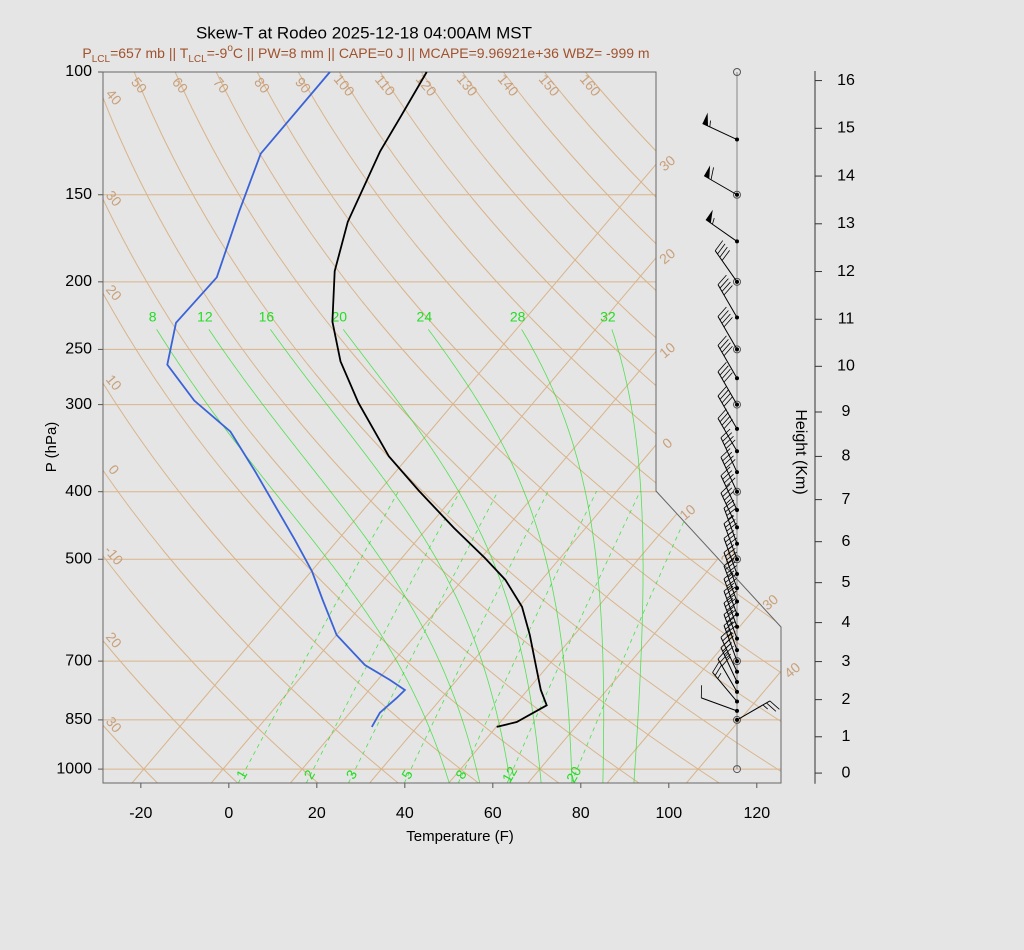 This screenshot has width=1024, height=950. I want to click on y-tick-label: 200, so click(78, 281).